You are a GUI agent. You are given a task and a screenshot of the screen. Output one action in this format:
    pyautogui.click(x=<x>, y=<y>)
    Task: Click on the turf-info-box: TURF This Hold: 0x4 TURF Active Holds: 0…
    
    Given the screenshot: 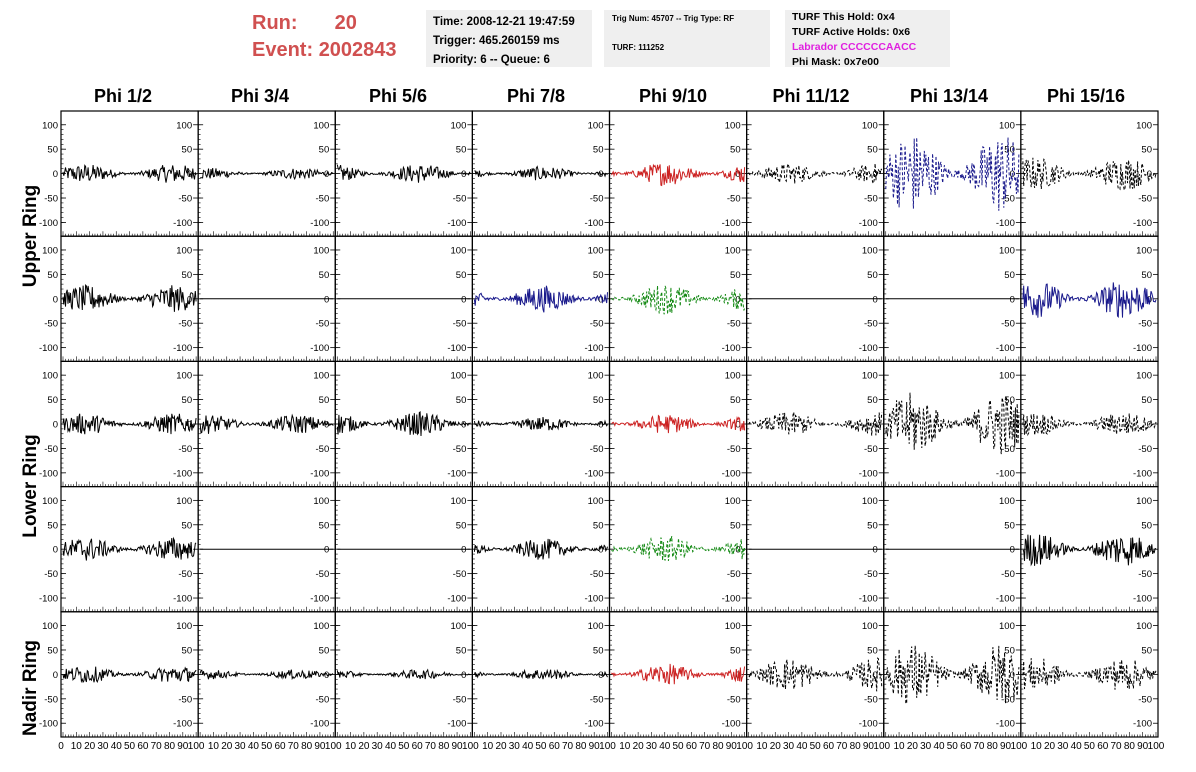 What is the action you would take?
    pyautogui.click(x=867, y=39)
    